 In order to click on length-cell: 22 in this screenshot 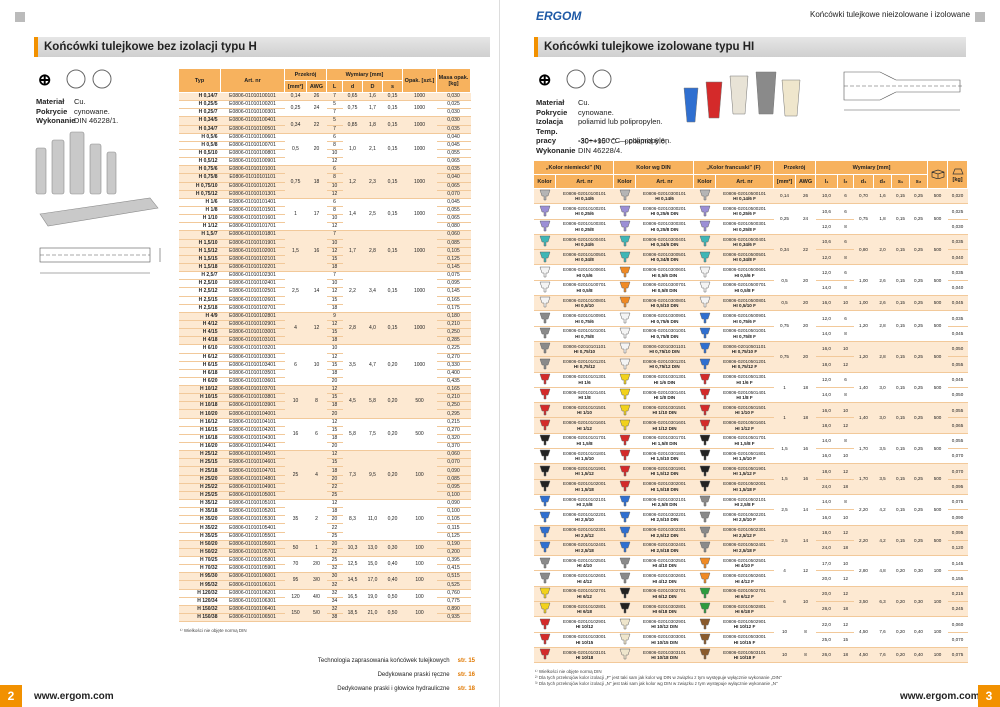, I will do `click(334, 553)`.